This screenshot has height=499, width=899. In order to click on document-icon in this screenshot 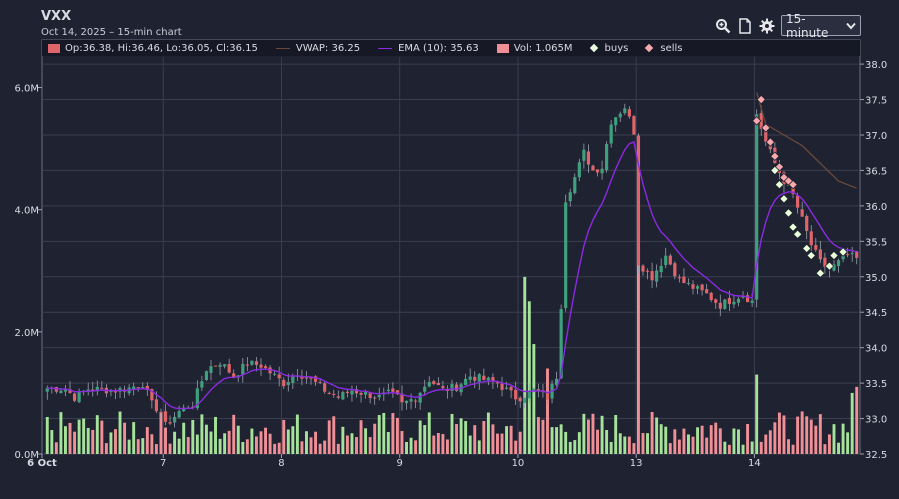, I will do `click(745, 25)`.